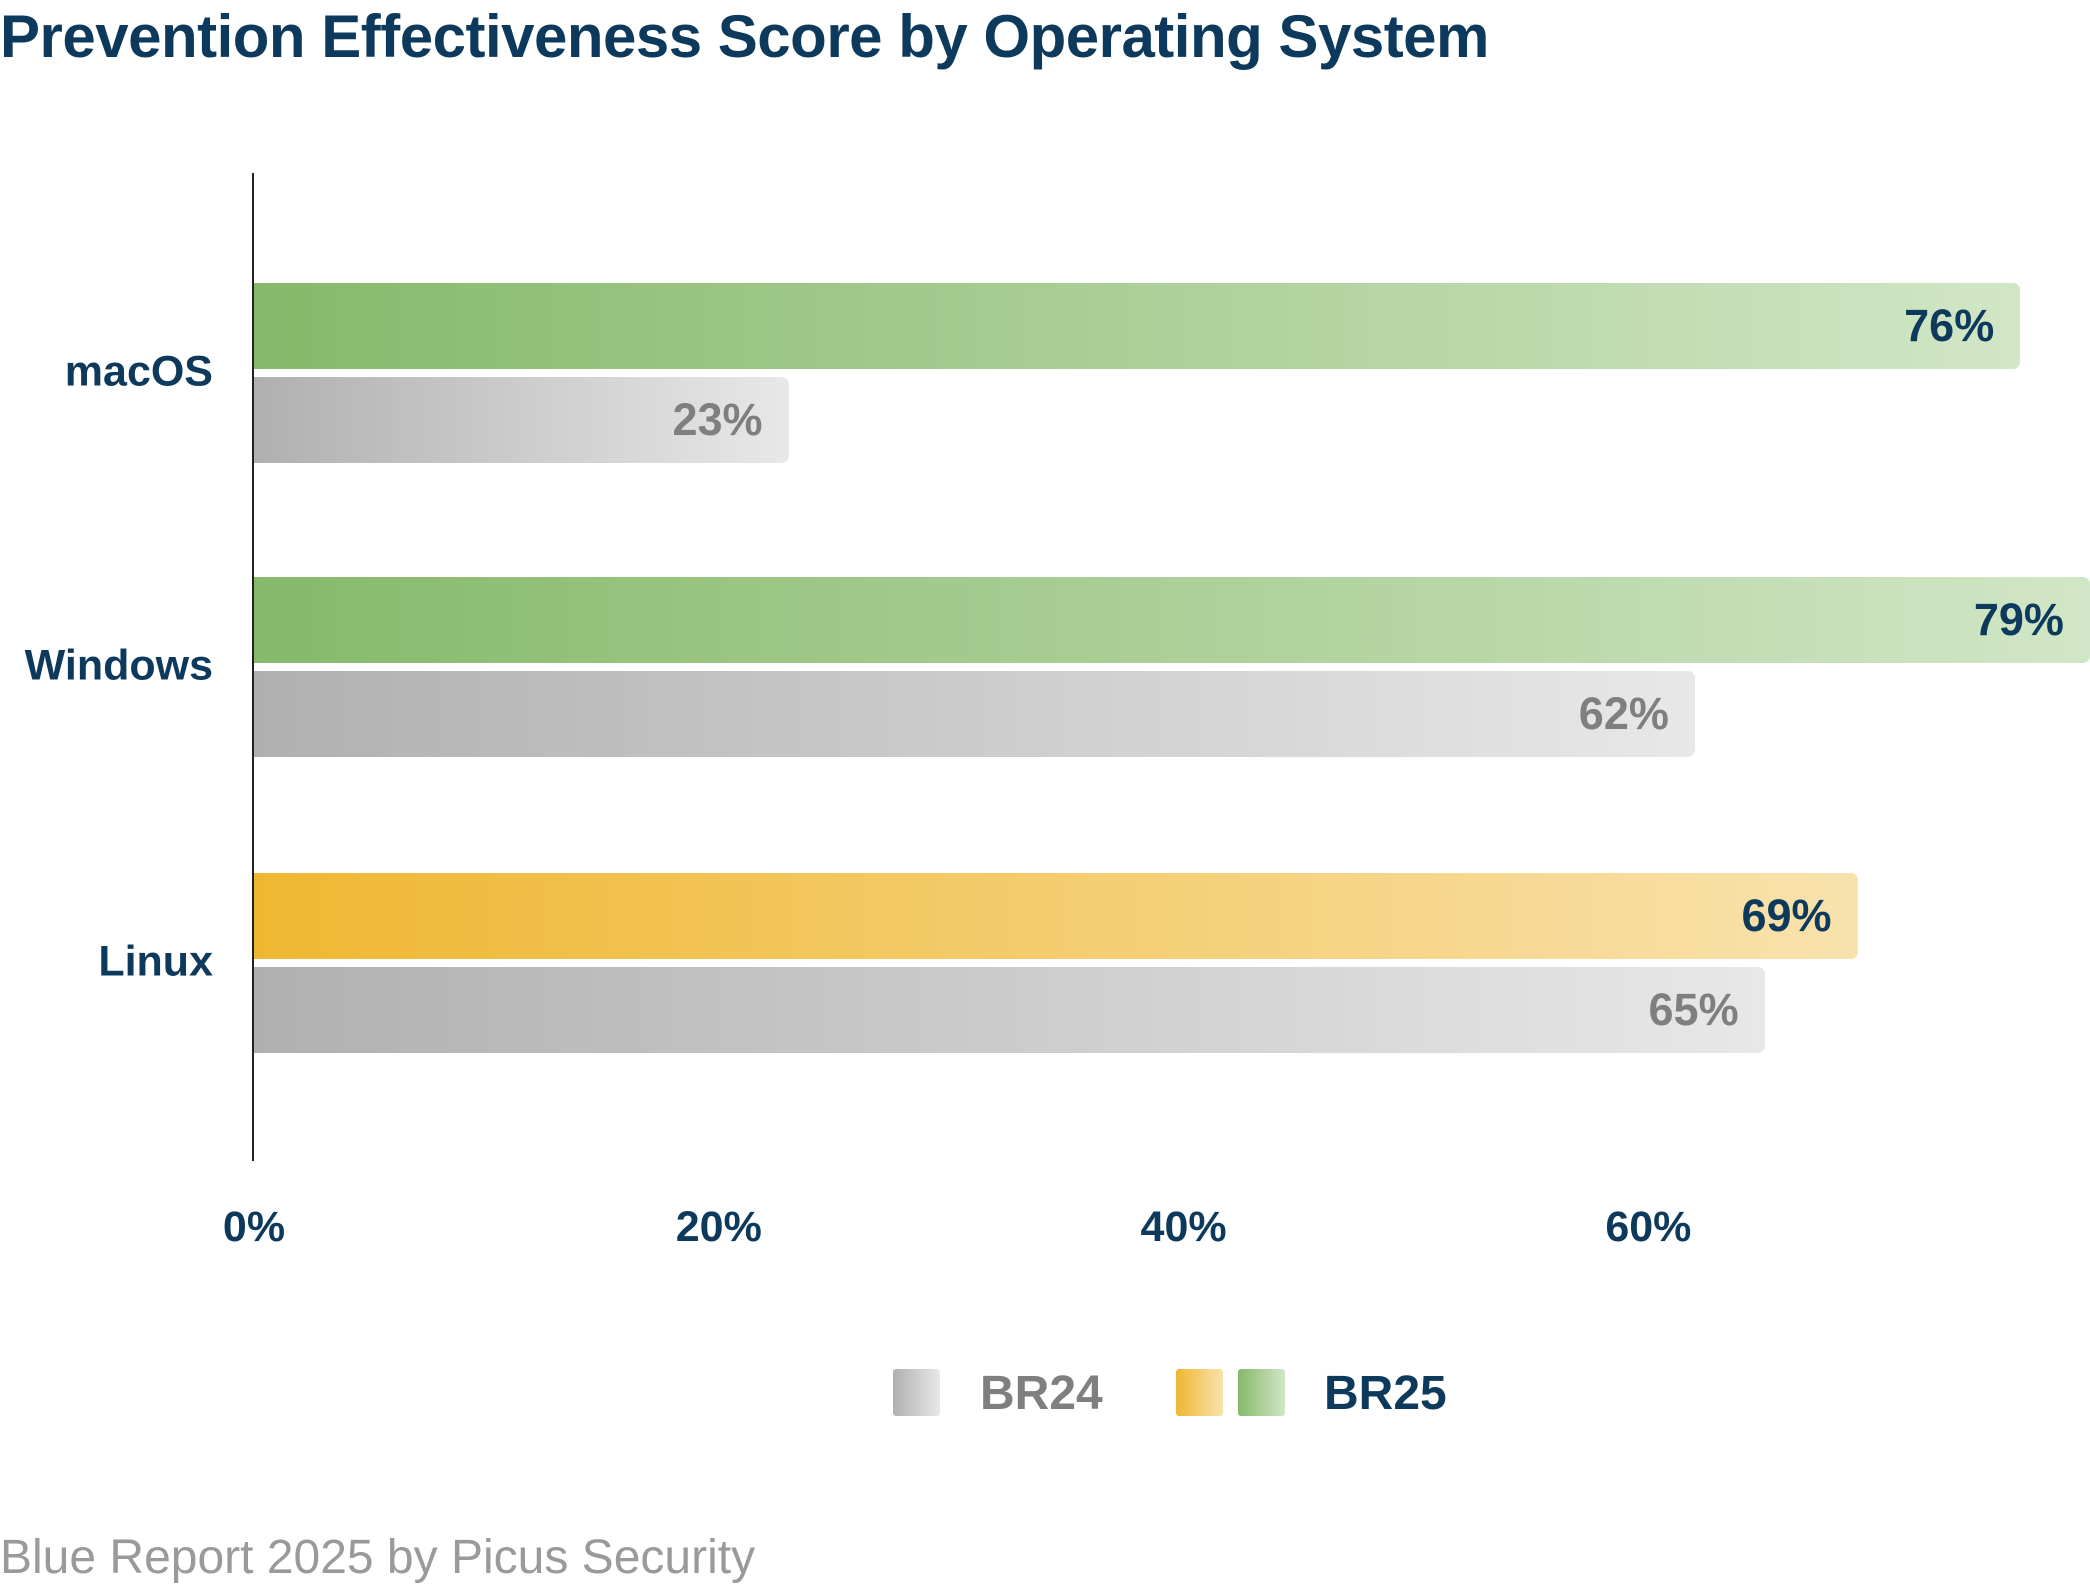  Describe the element at coordinates (1183, 1227) in the screenshot. I see `x-tick-label: 40%` at that location.